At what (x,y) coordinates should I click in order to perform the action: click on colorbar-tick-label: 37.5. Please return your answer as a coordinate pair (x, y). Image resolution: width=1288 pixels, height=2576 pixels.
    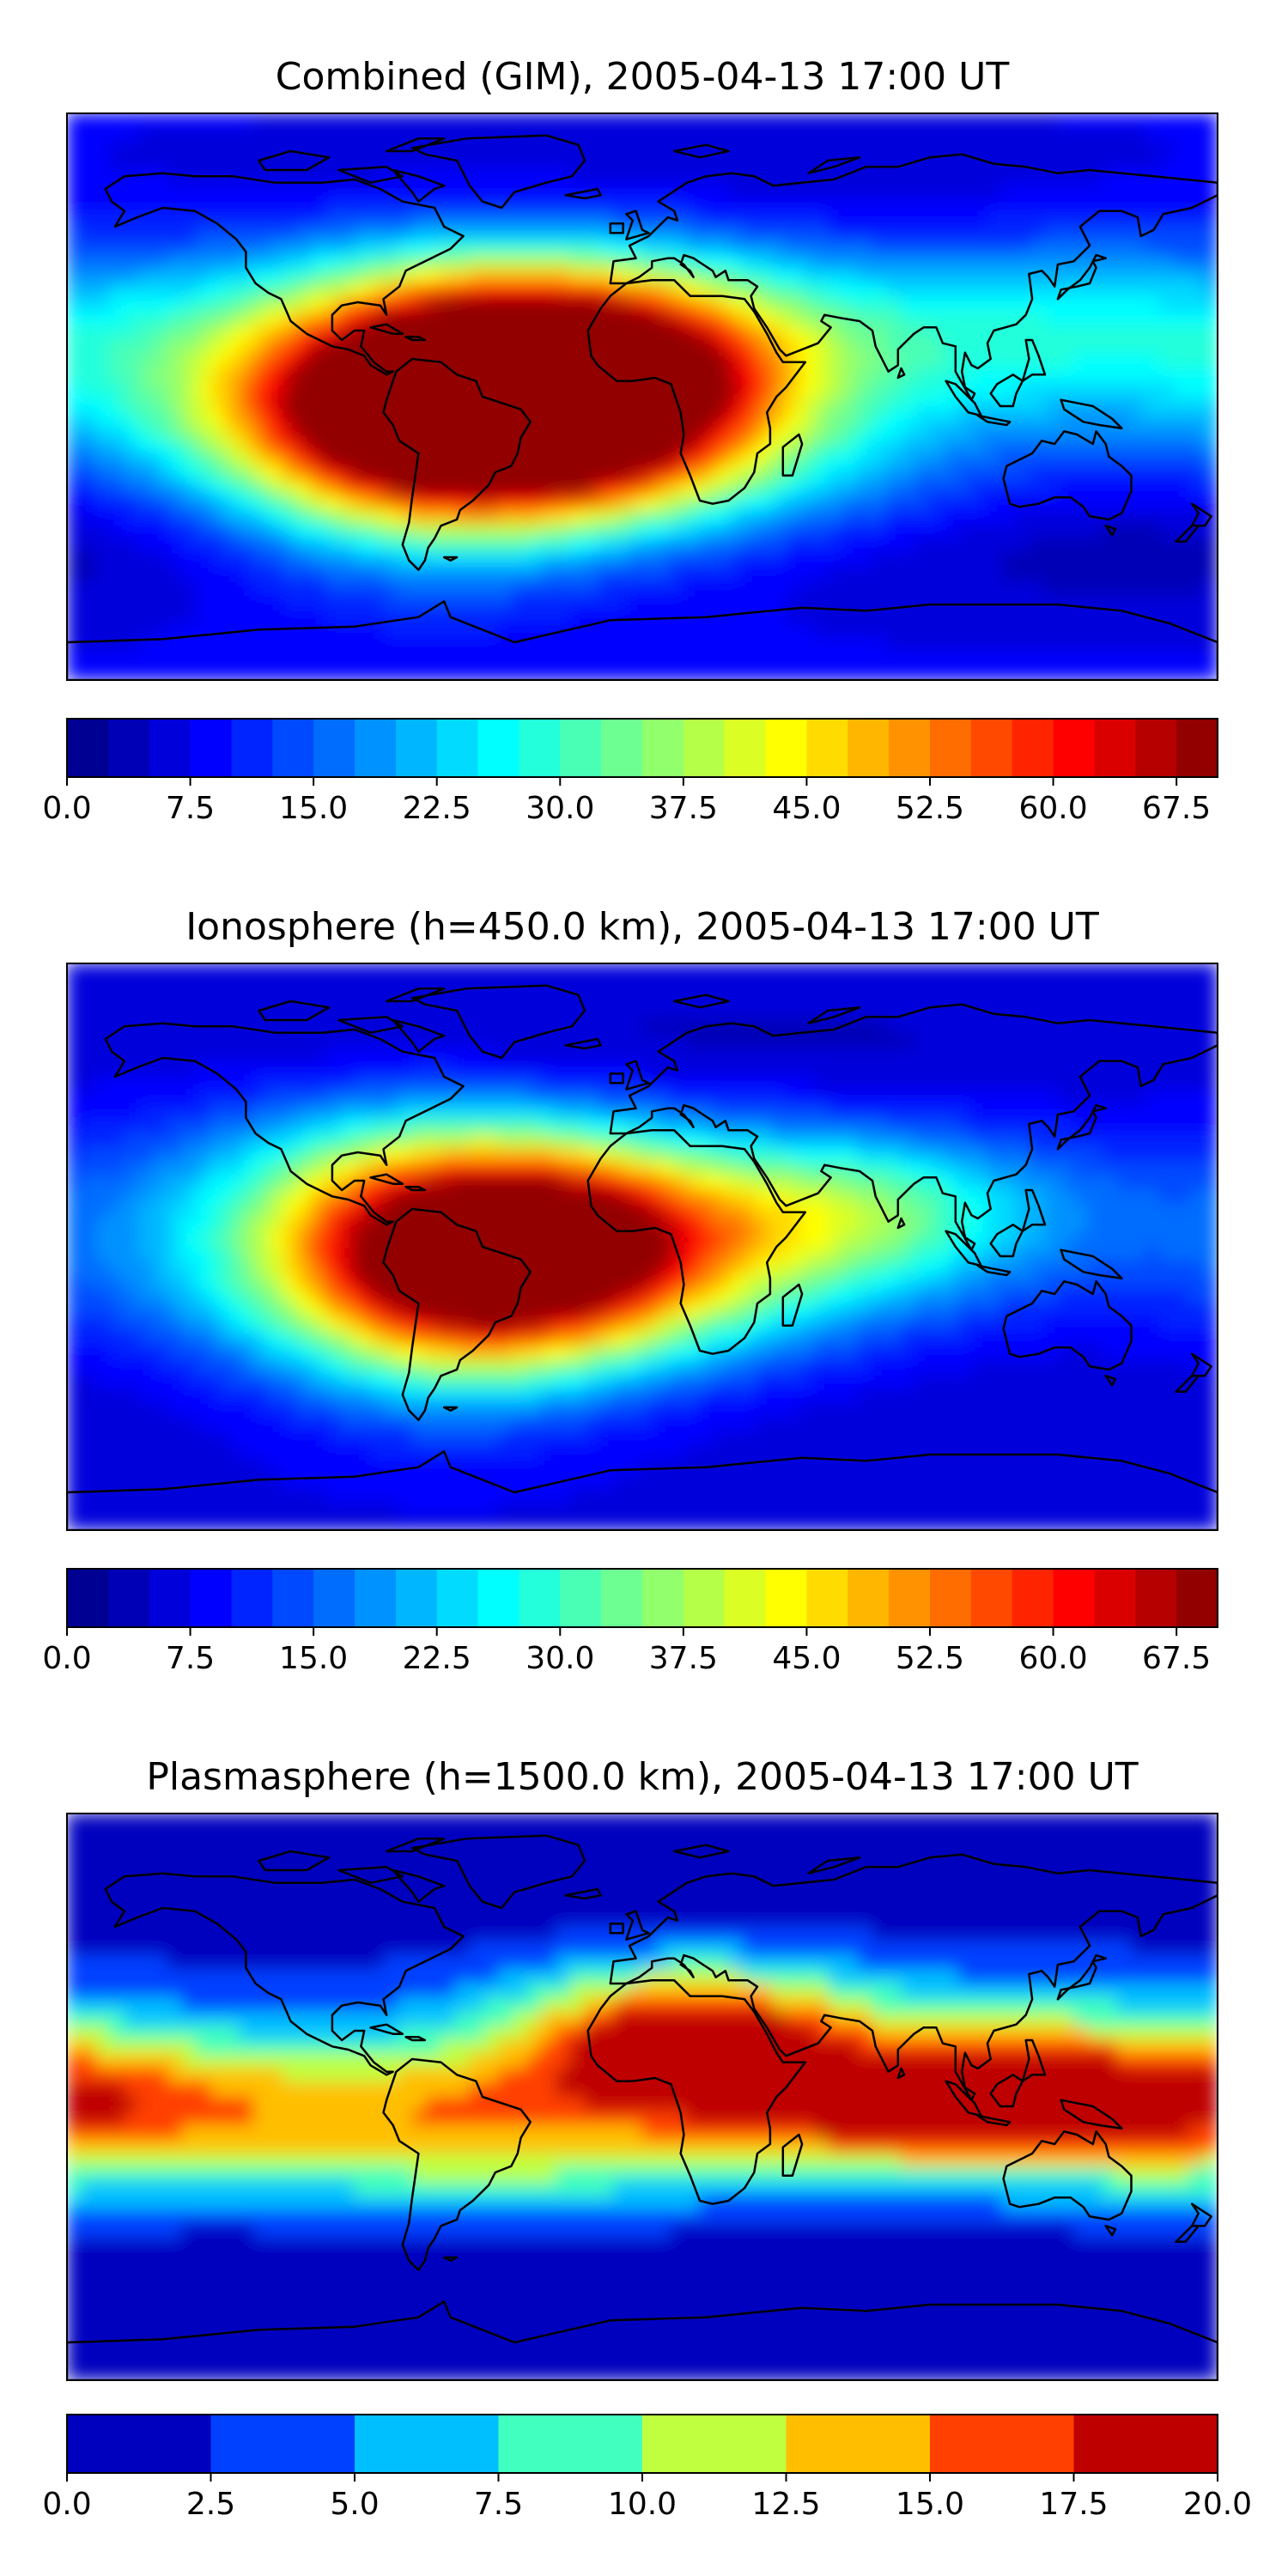
    Looking at the image, I should click on (684, 808).